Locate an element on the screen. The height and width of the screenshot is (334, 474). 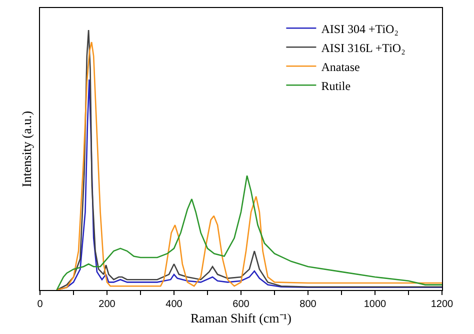
x-tick-label: 800 is located at coordinates (308, 304).